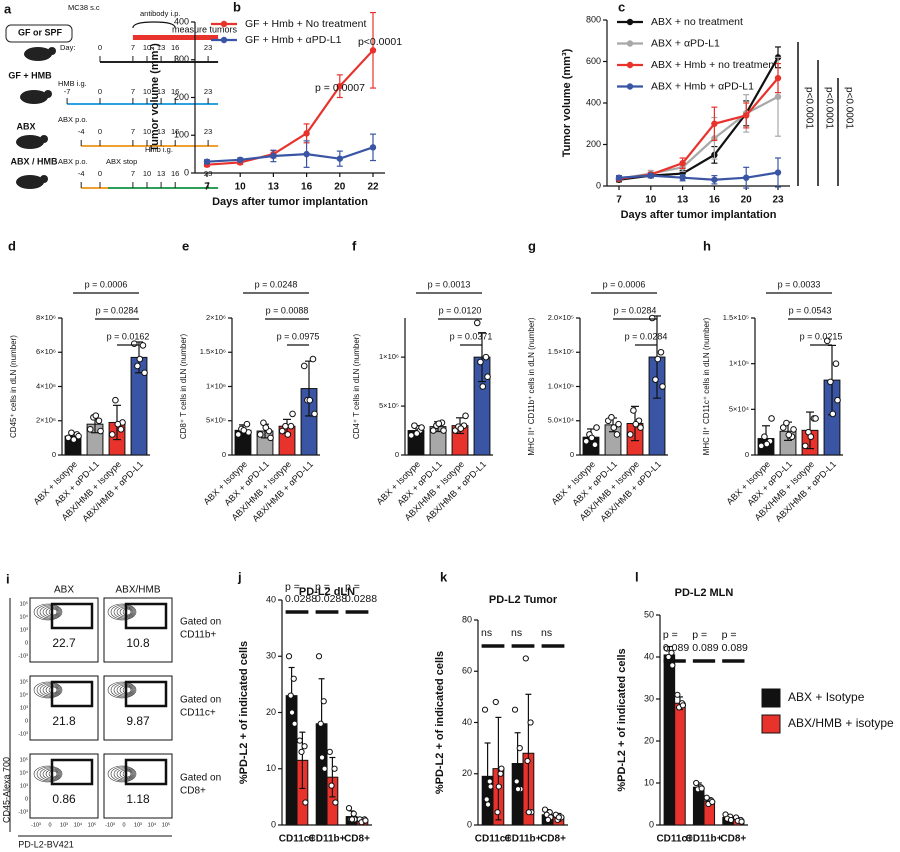 This screenshot has width=900, height=852. Describe the element at coordinates (567, 102) in the screenshot. I see `y-axis-title: Tumor volume (mm³)` at that location.